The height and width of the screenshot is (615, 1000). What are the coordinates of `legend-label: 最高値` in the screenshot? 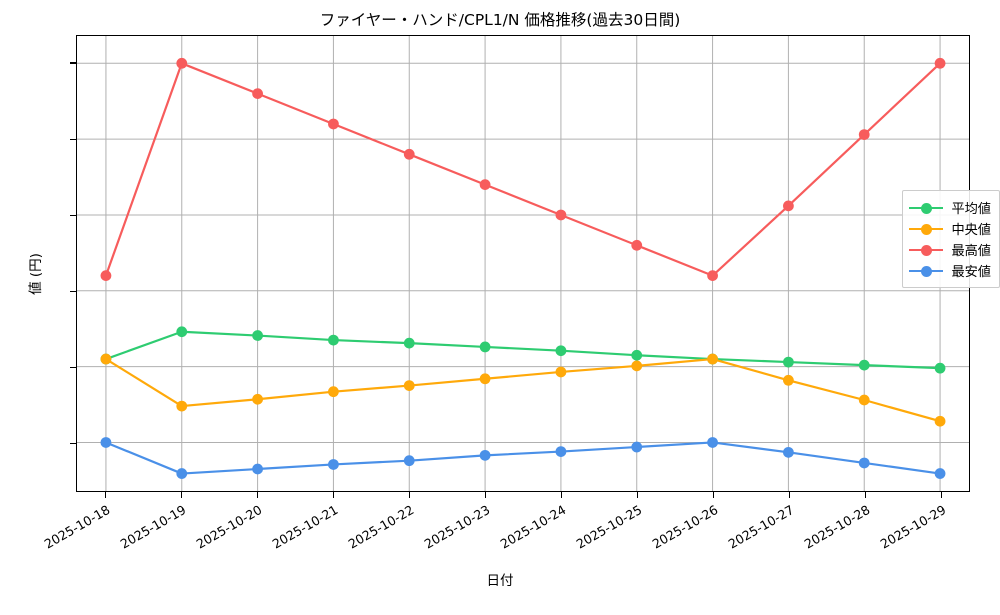 It's located at (971, 251).